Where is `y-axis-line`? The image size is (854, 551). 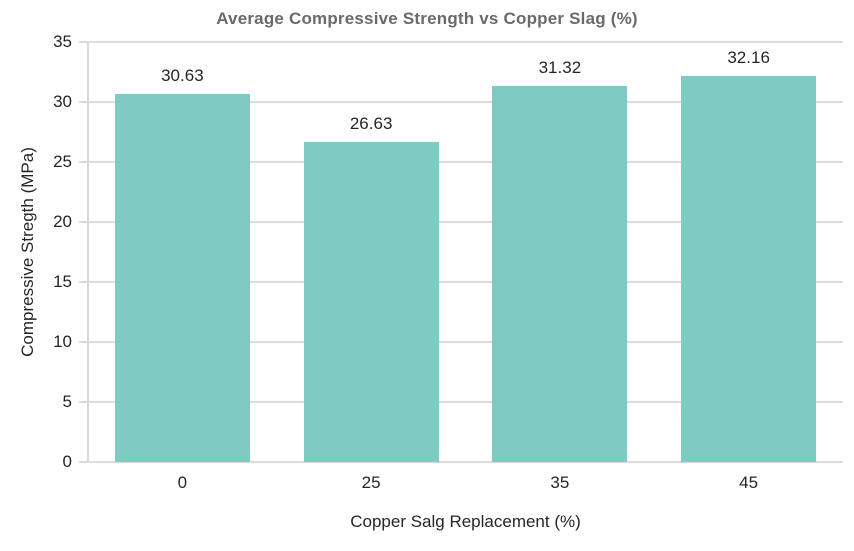 y-axis-line is located at coordinates (88, 252).